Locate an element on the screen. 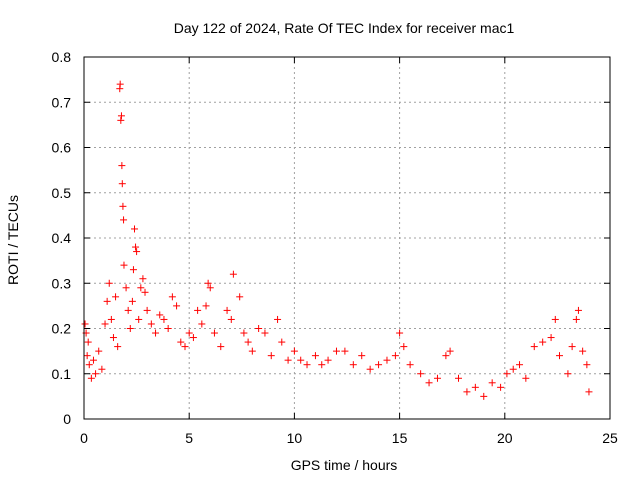 This screenshot has height=480, width=640. x-tick-label: 0 is located at coordinates (84, 438).